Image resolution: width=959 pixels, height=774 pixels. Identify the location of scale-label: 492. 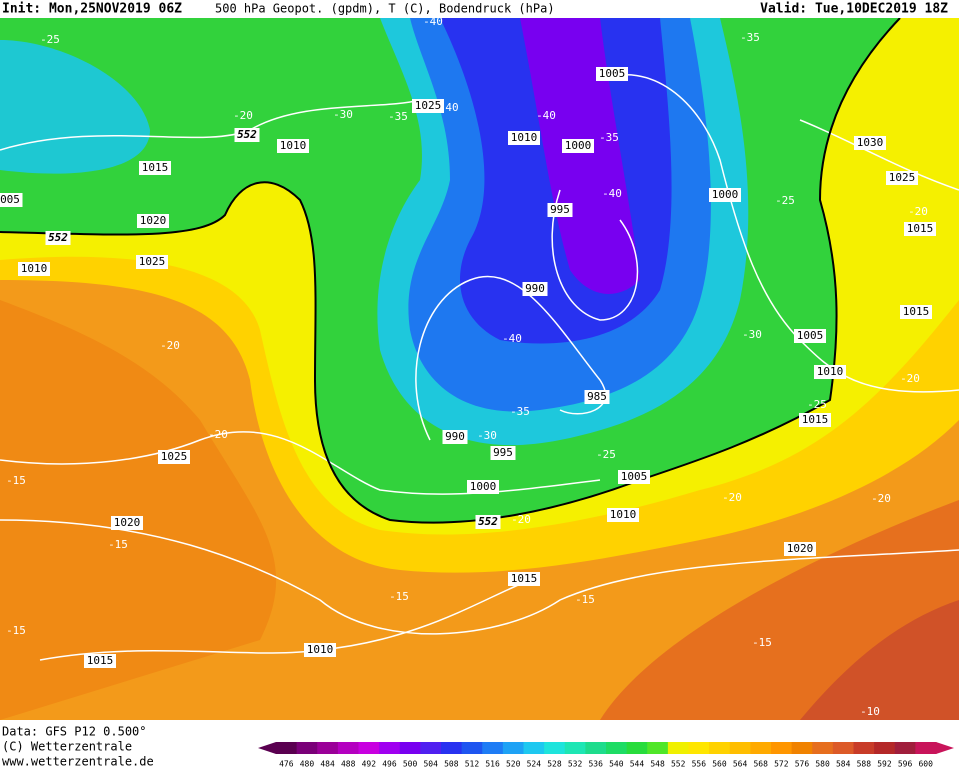
(369, 764).